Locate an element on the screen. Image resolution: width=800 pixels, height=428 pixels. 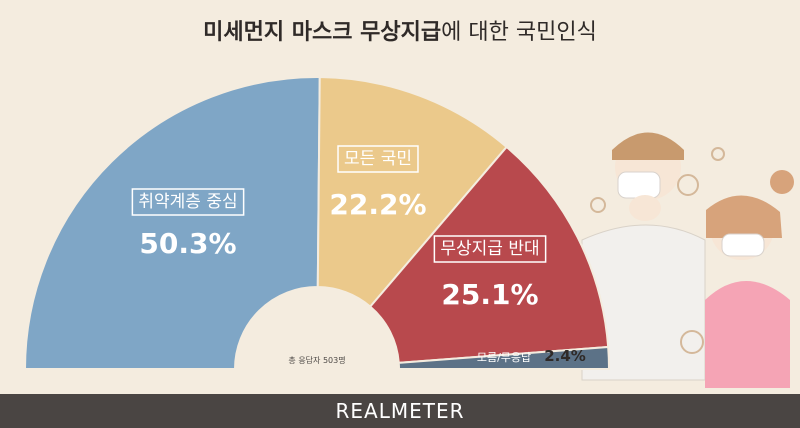
slice-dont-know is located at coordinates (504, 357).